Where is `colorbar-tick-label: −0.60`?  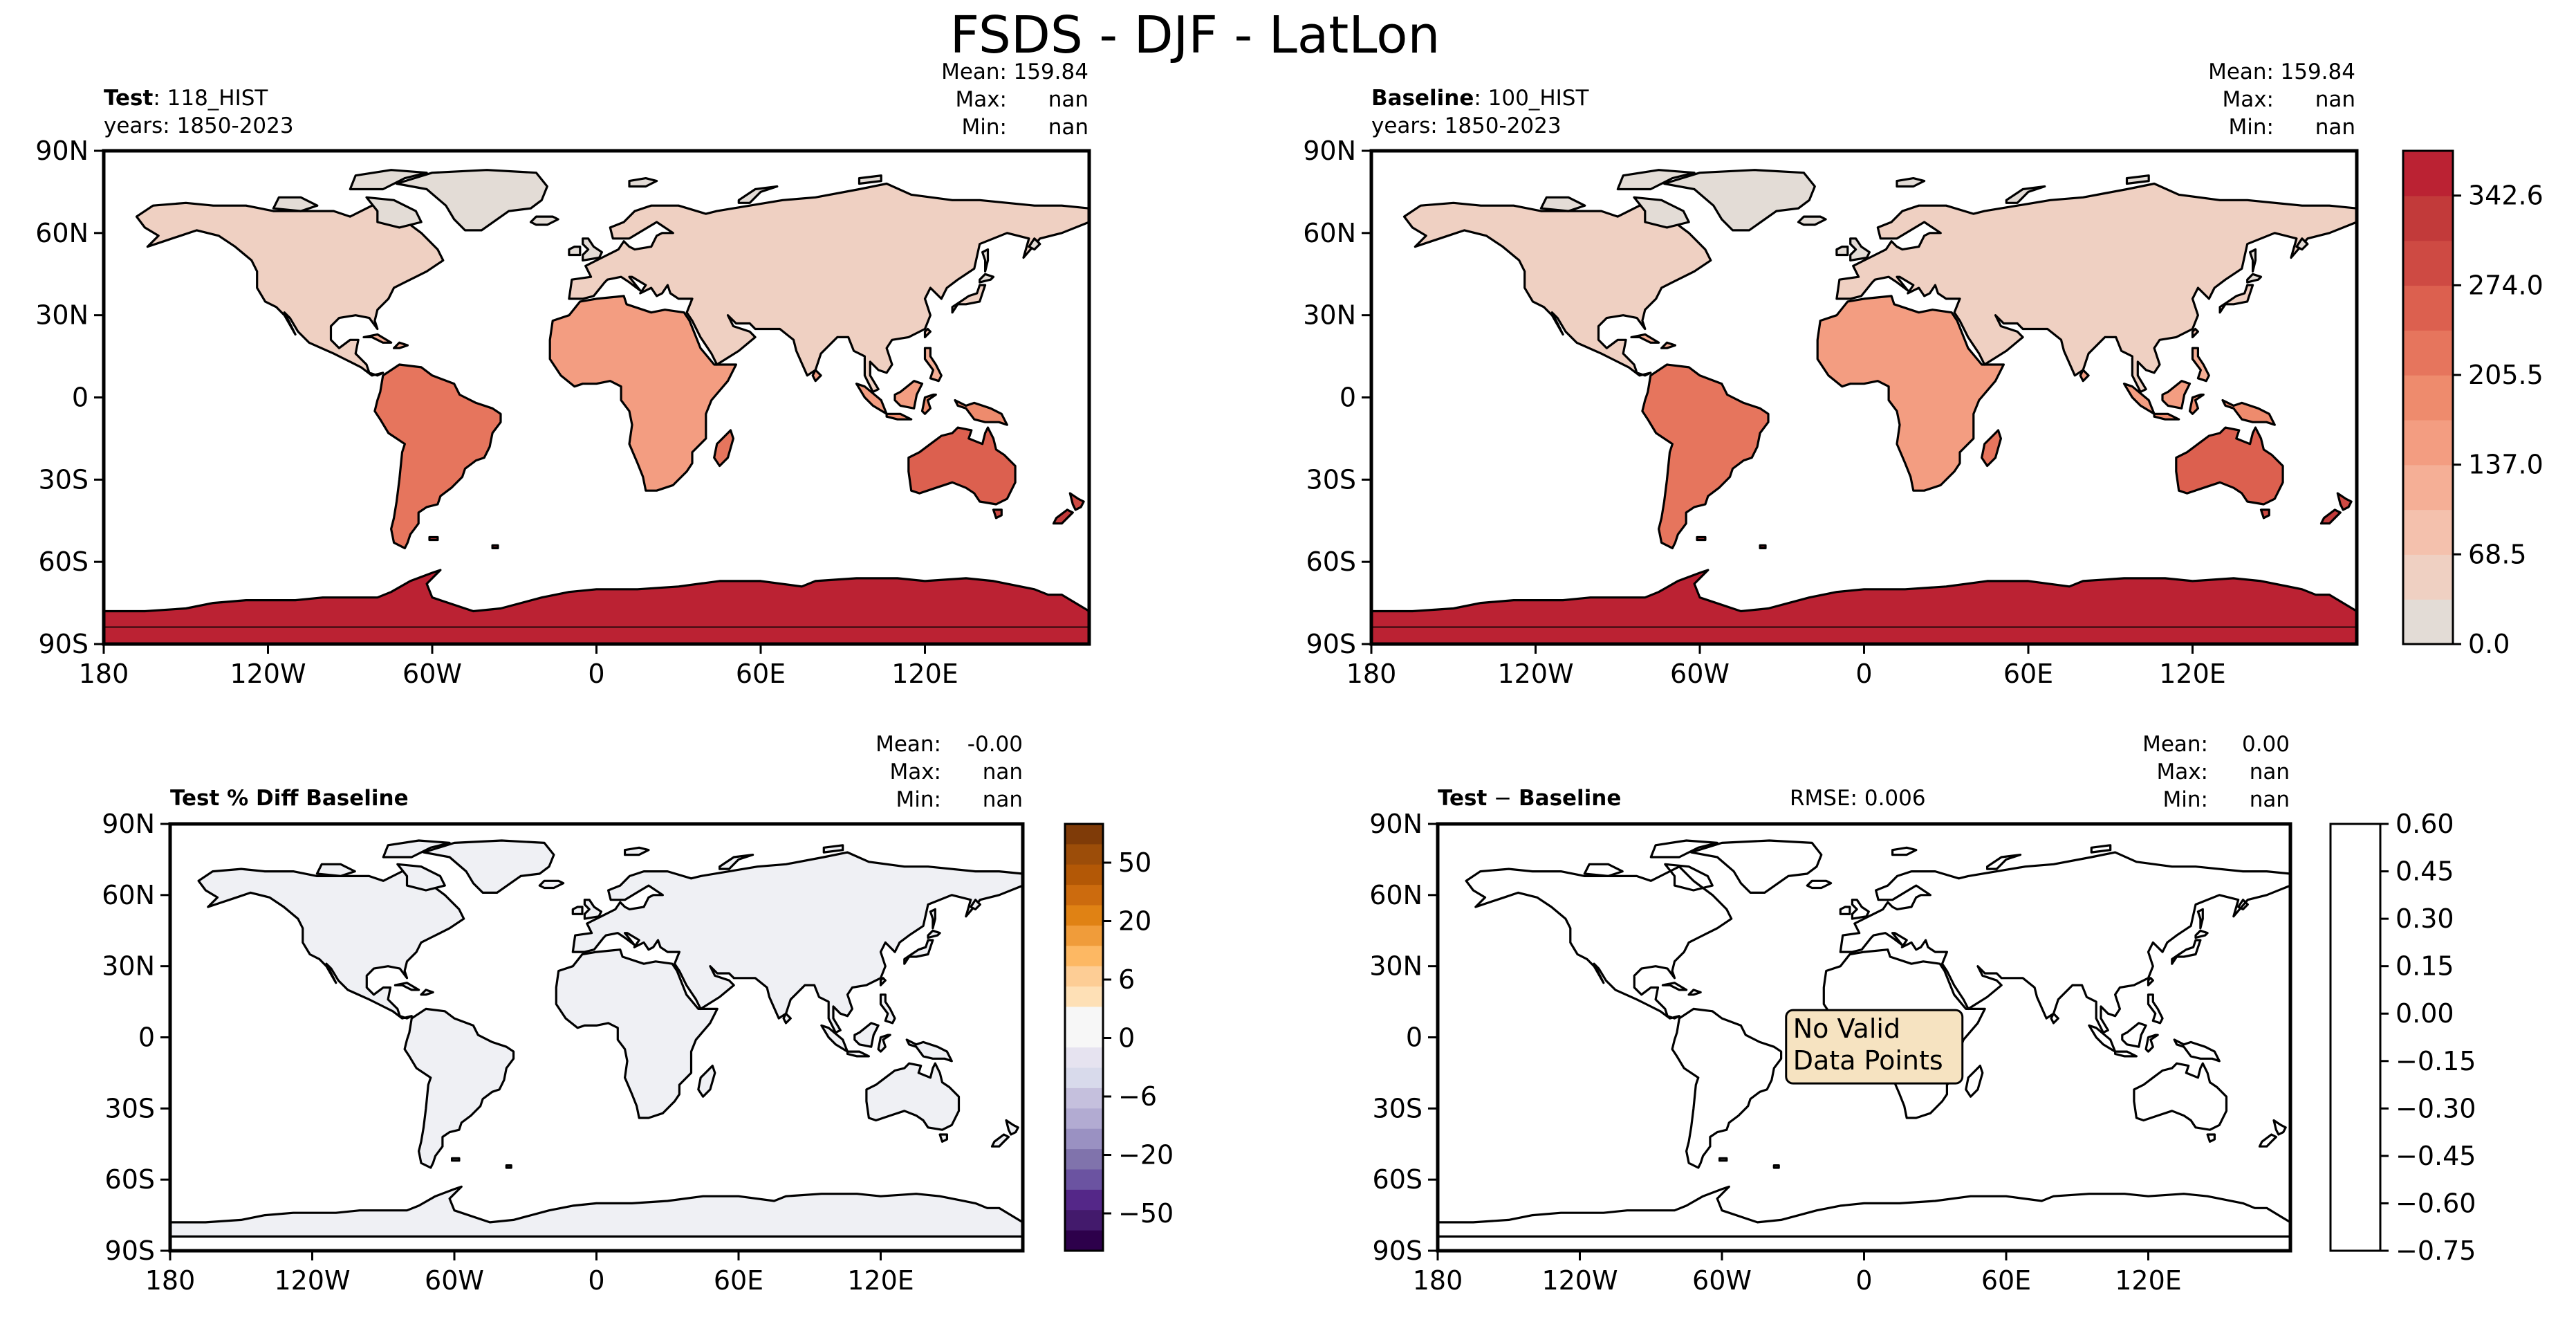
colorbar-tick-label: −0.60 is located at coordinates (2436, 1203).